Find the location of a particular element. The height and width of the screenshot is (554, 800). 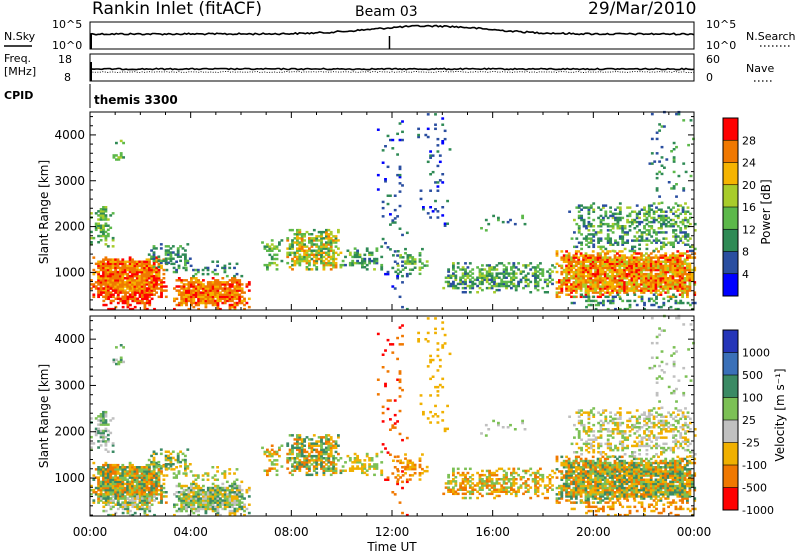

colorbar-segment is located at coordinates (730, 285).